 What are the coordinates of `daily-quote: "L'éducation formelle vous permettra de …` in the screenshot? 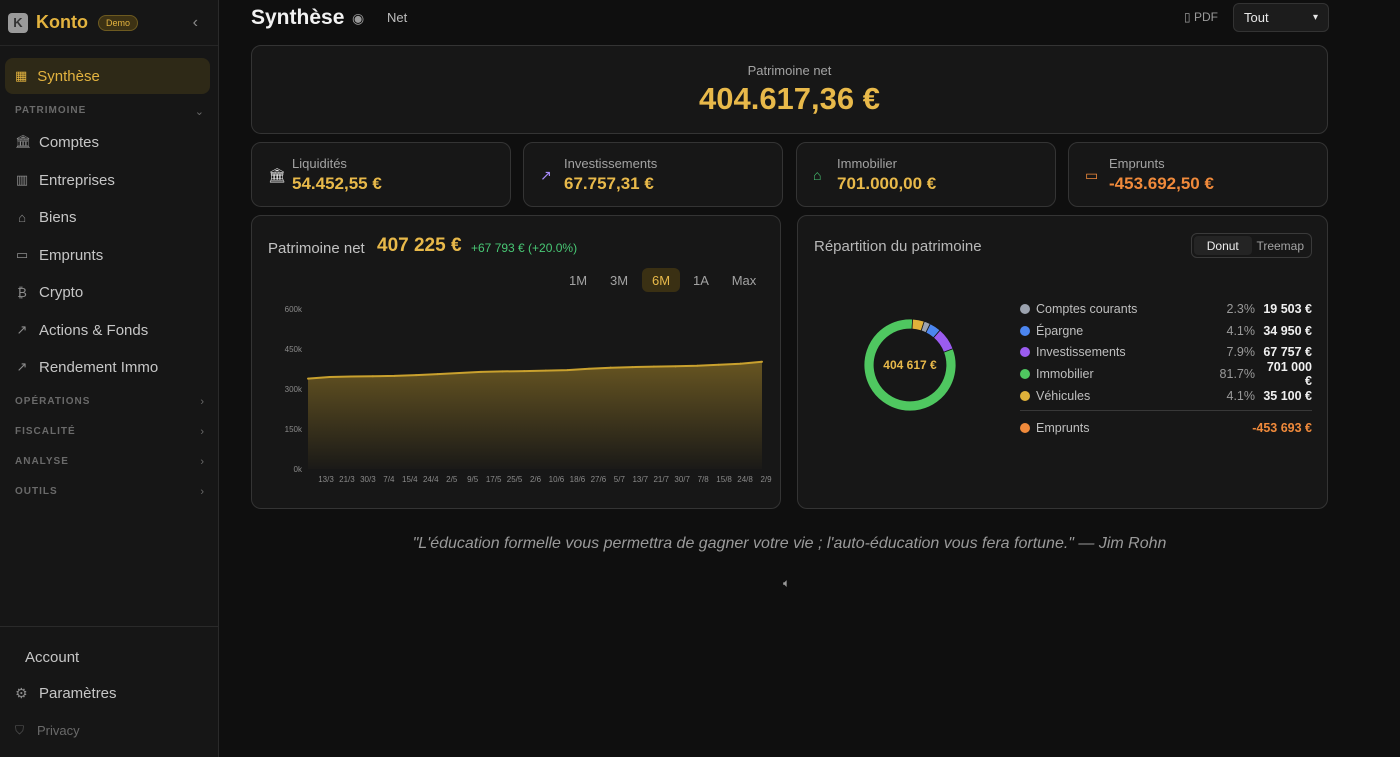 It's located at (789, 543).